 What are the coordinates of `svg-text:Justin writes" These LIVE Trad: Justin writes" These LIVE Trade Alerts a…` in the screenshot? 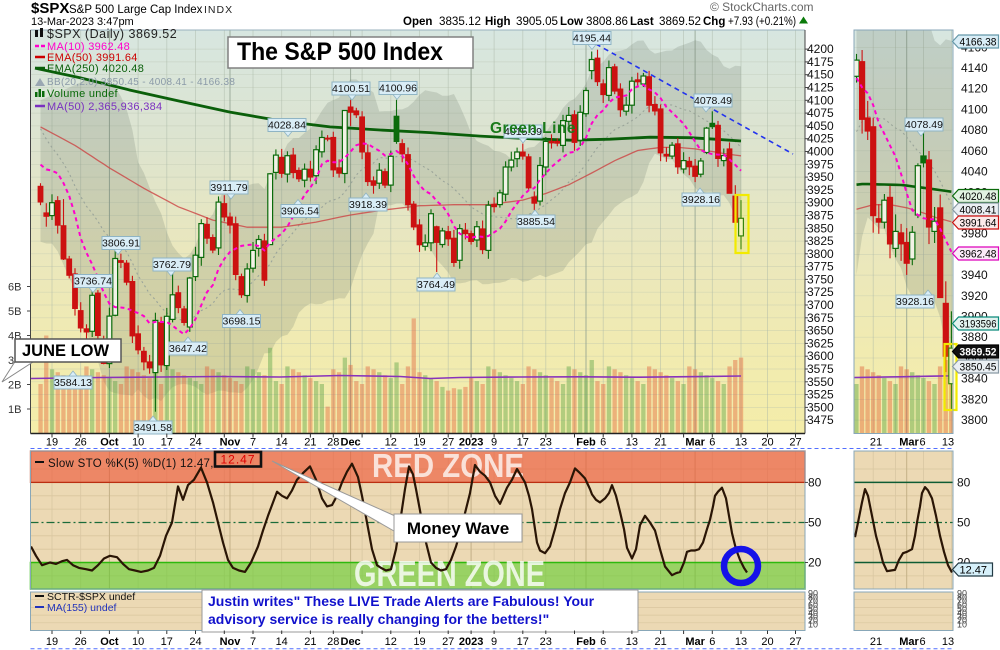 It's located at (401, 601).